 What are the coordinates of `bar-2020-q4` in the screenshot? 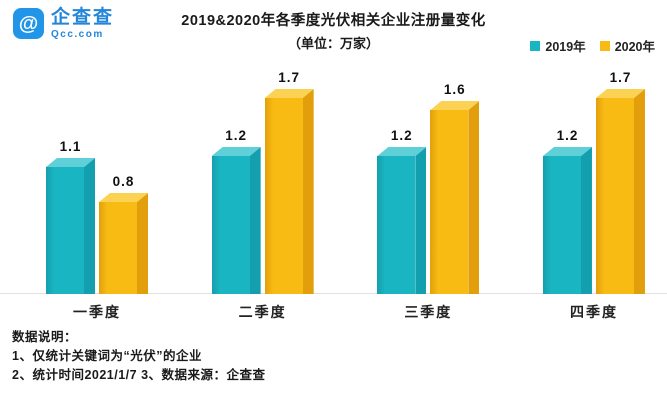 It's located at (620, 191).